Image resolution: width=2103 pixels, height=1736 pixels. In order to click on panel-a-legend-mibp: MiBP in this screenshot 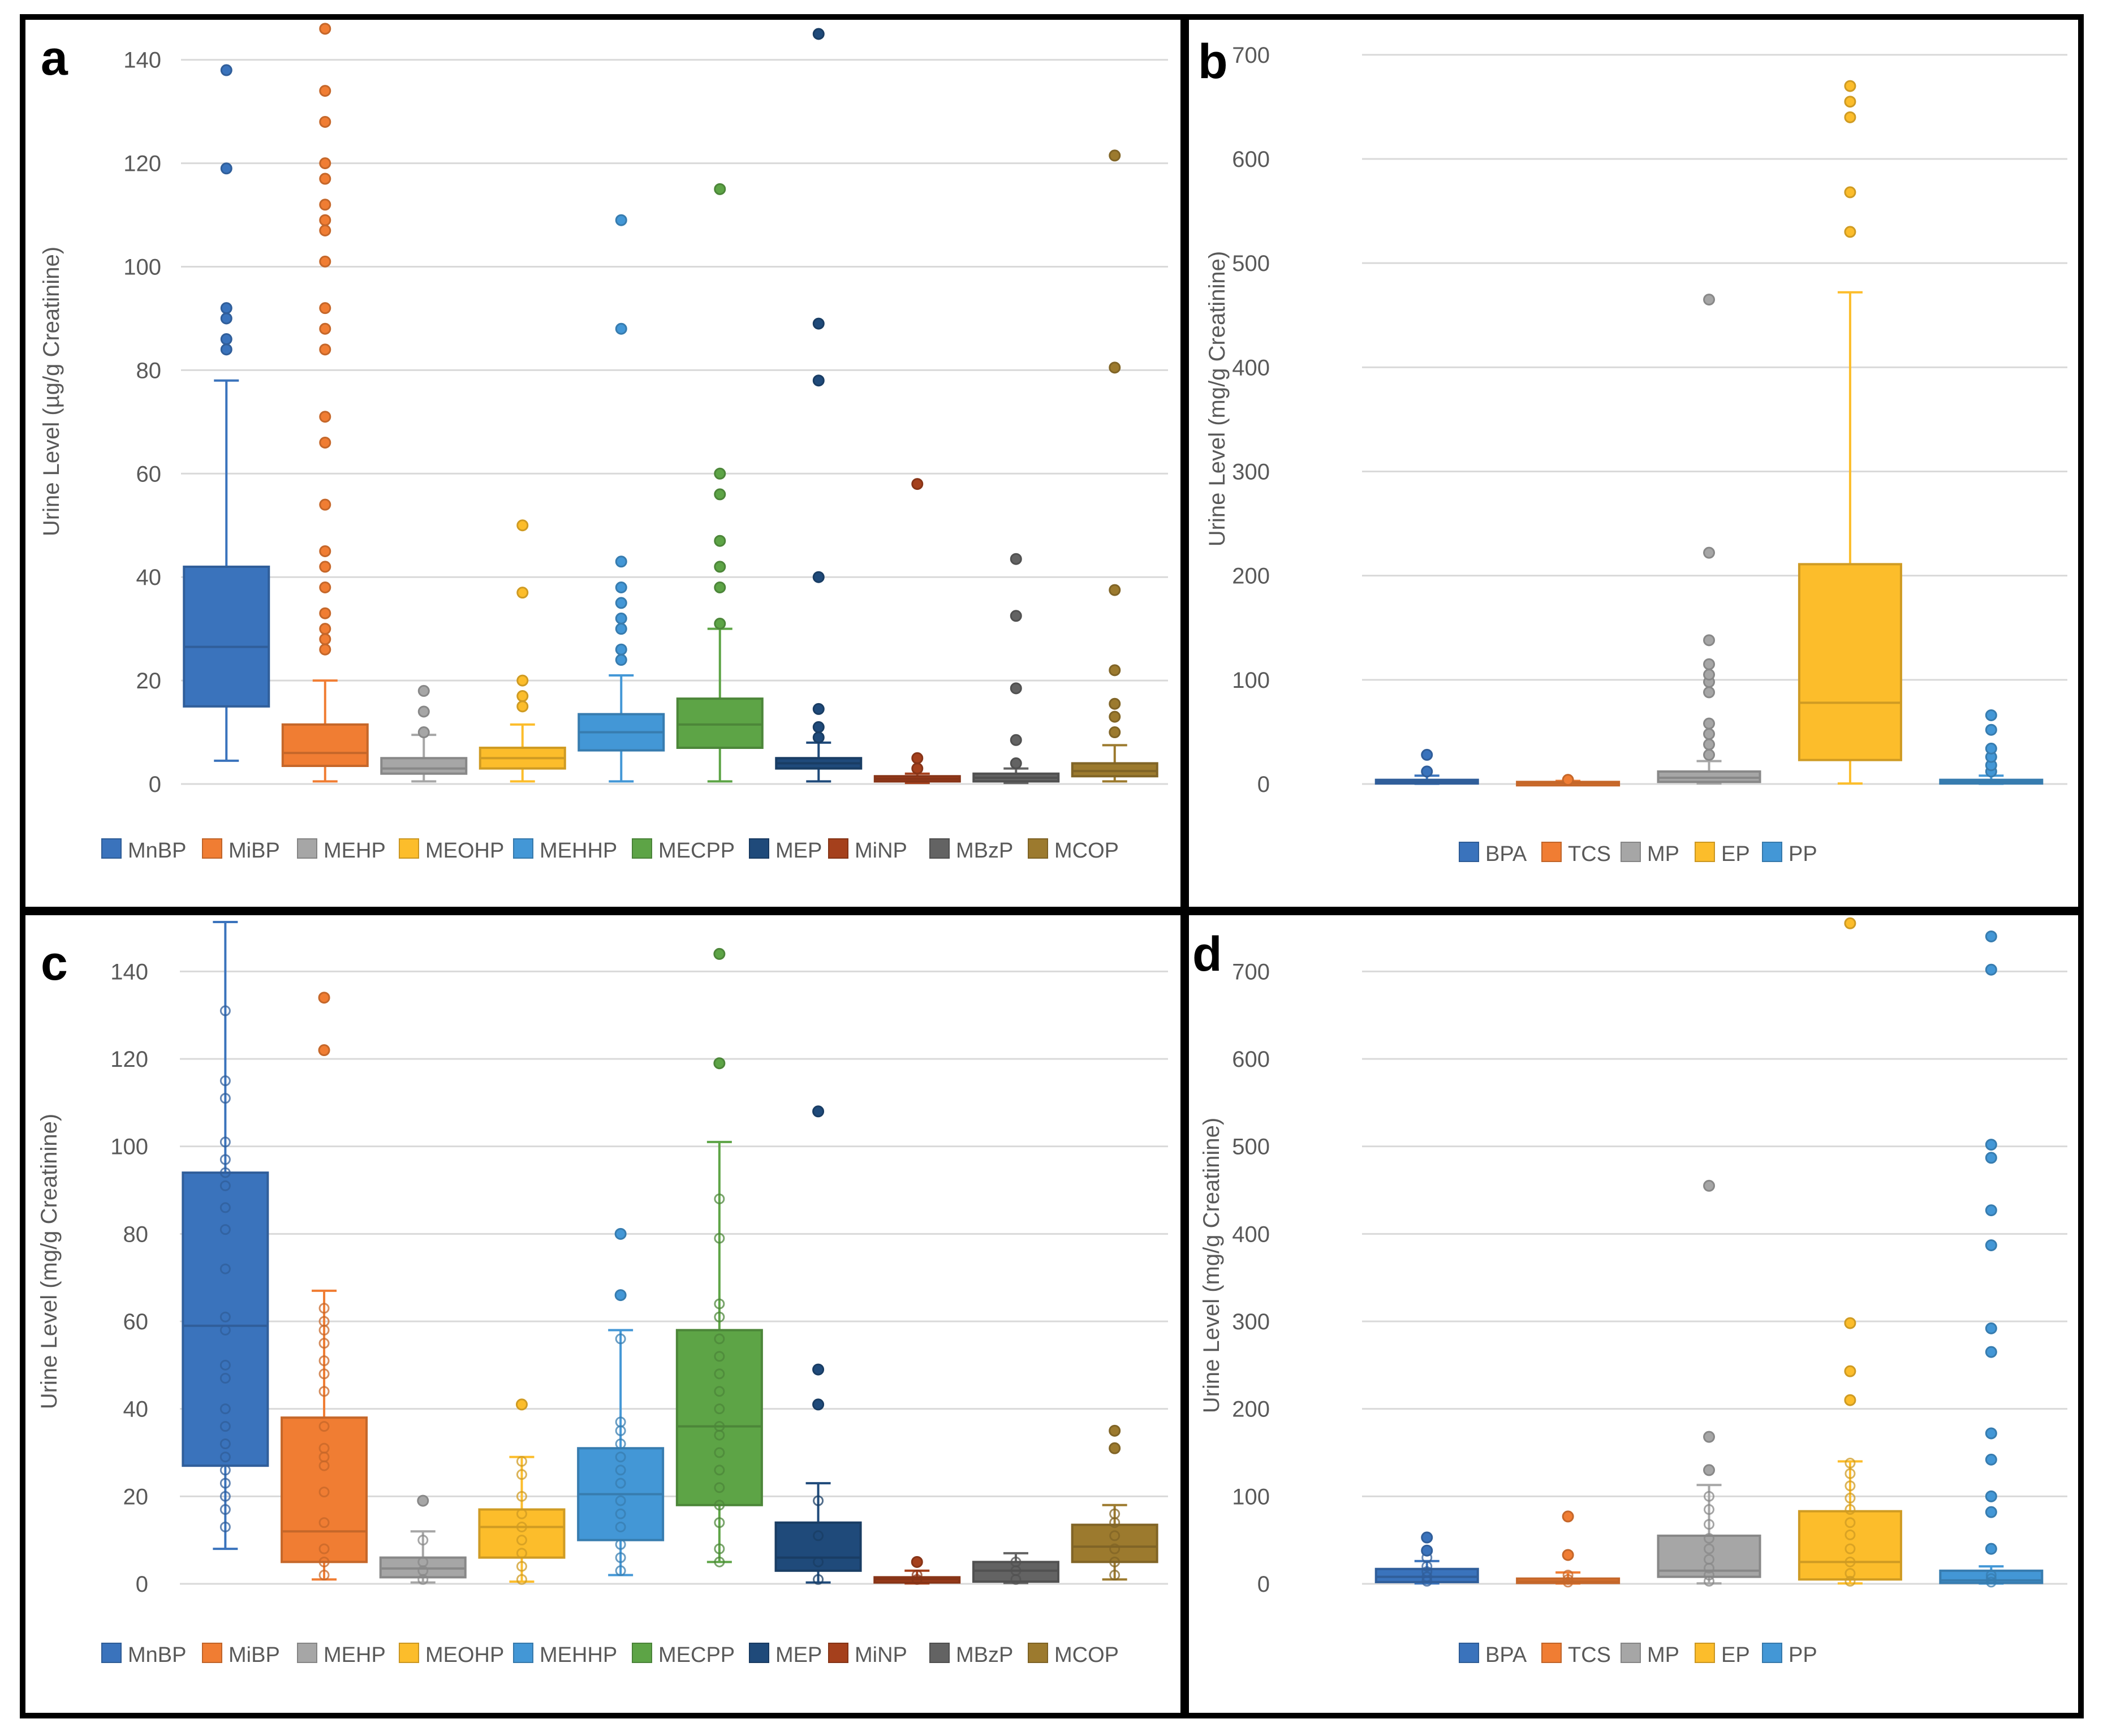, I will do `click(241, 850)`.